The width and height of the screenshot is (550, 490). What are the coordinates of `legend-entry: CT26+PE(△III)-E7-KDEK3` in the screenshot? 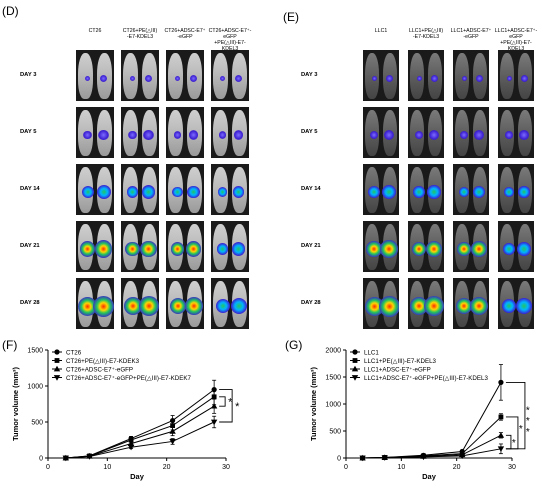 It's located at (103, 361).